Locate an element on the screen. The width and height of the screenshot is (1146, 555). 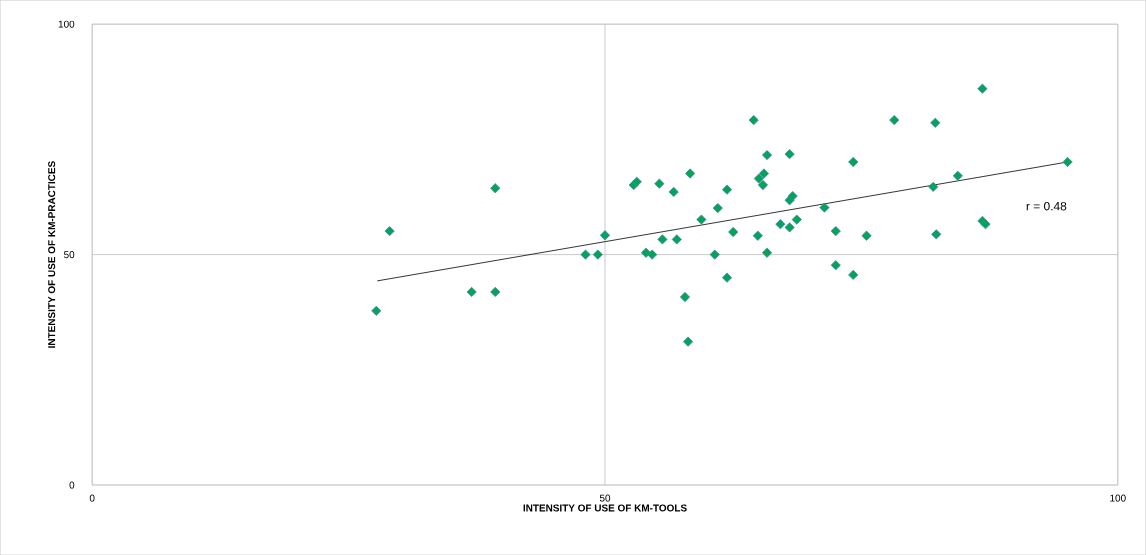
y-axis-title: INTENSITY OF USE OF KM-PRACTICES is located at coordinates (52, 254).